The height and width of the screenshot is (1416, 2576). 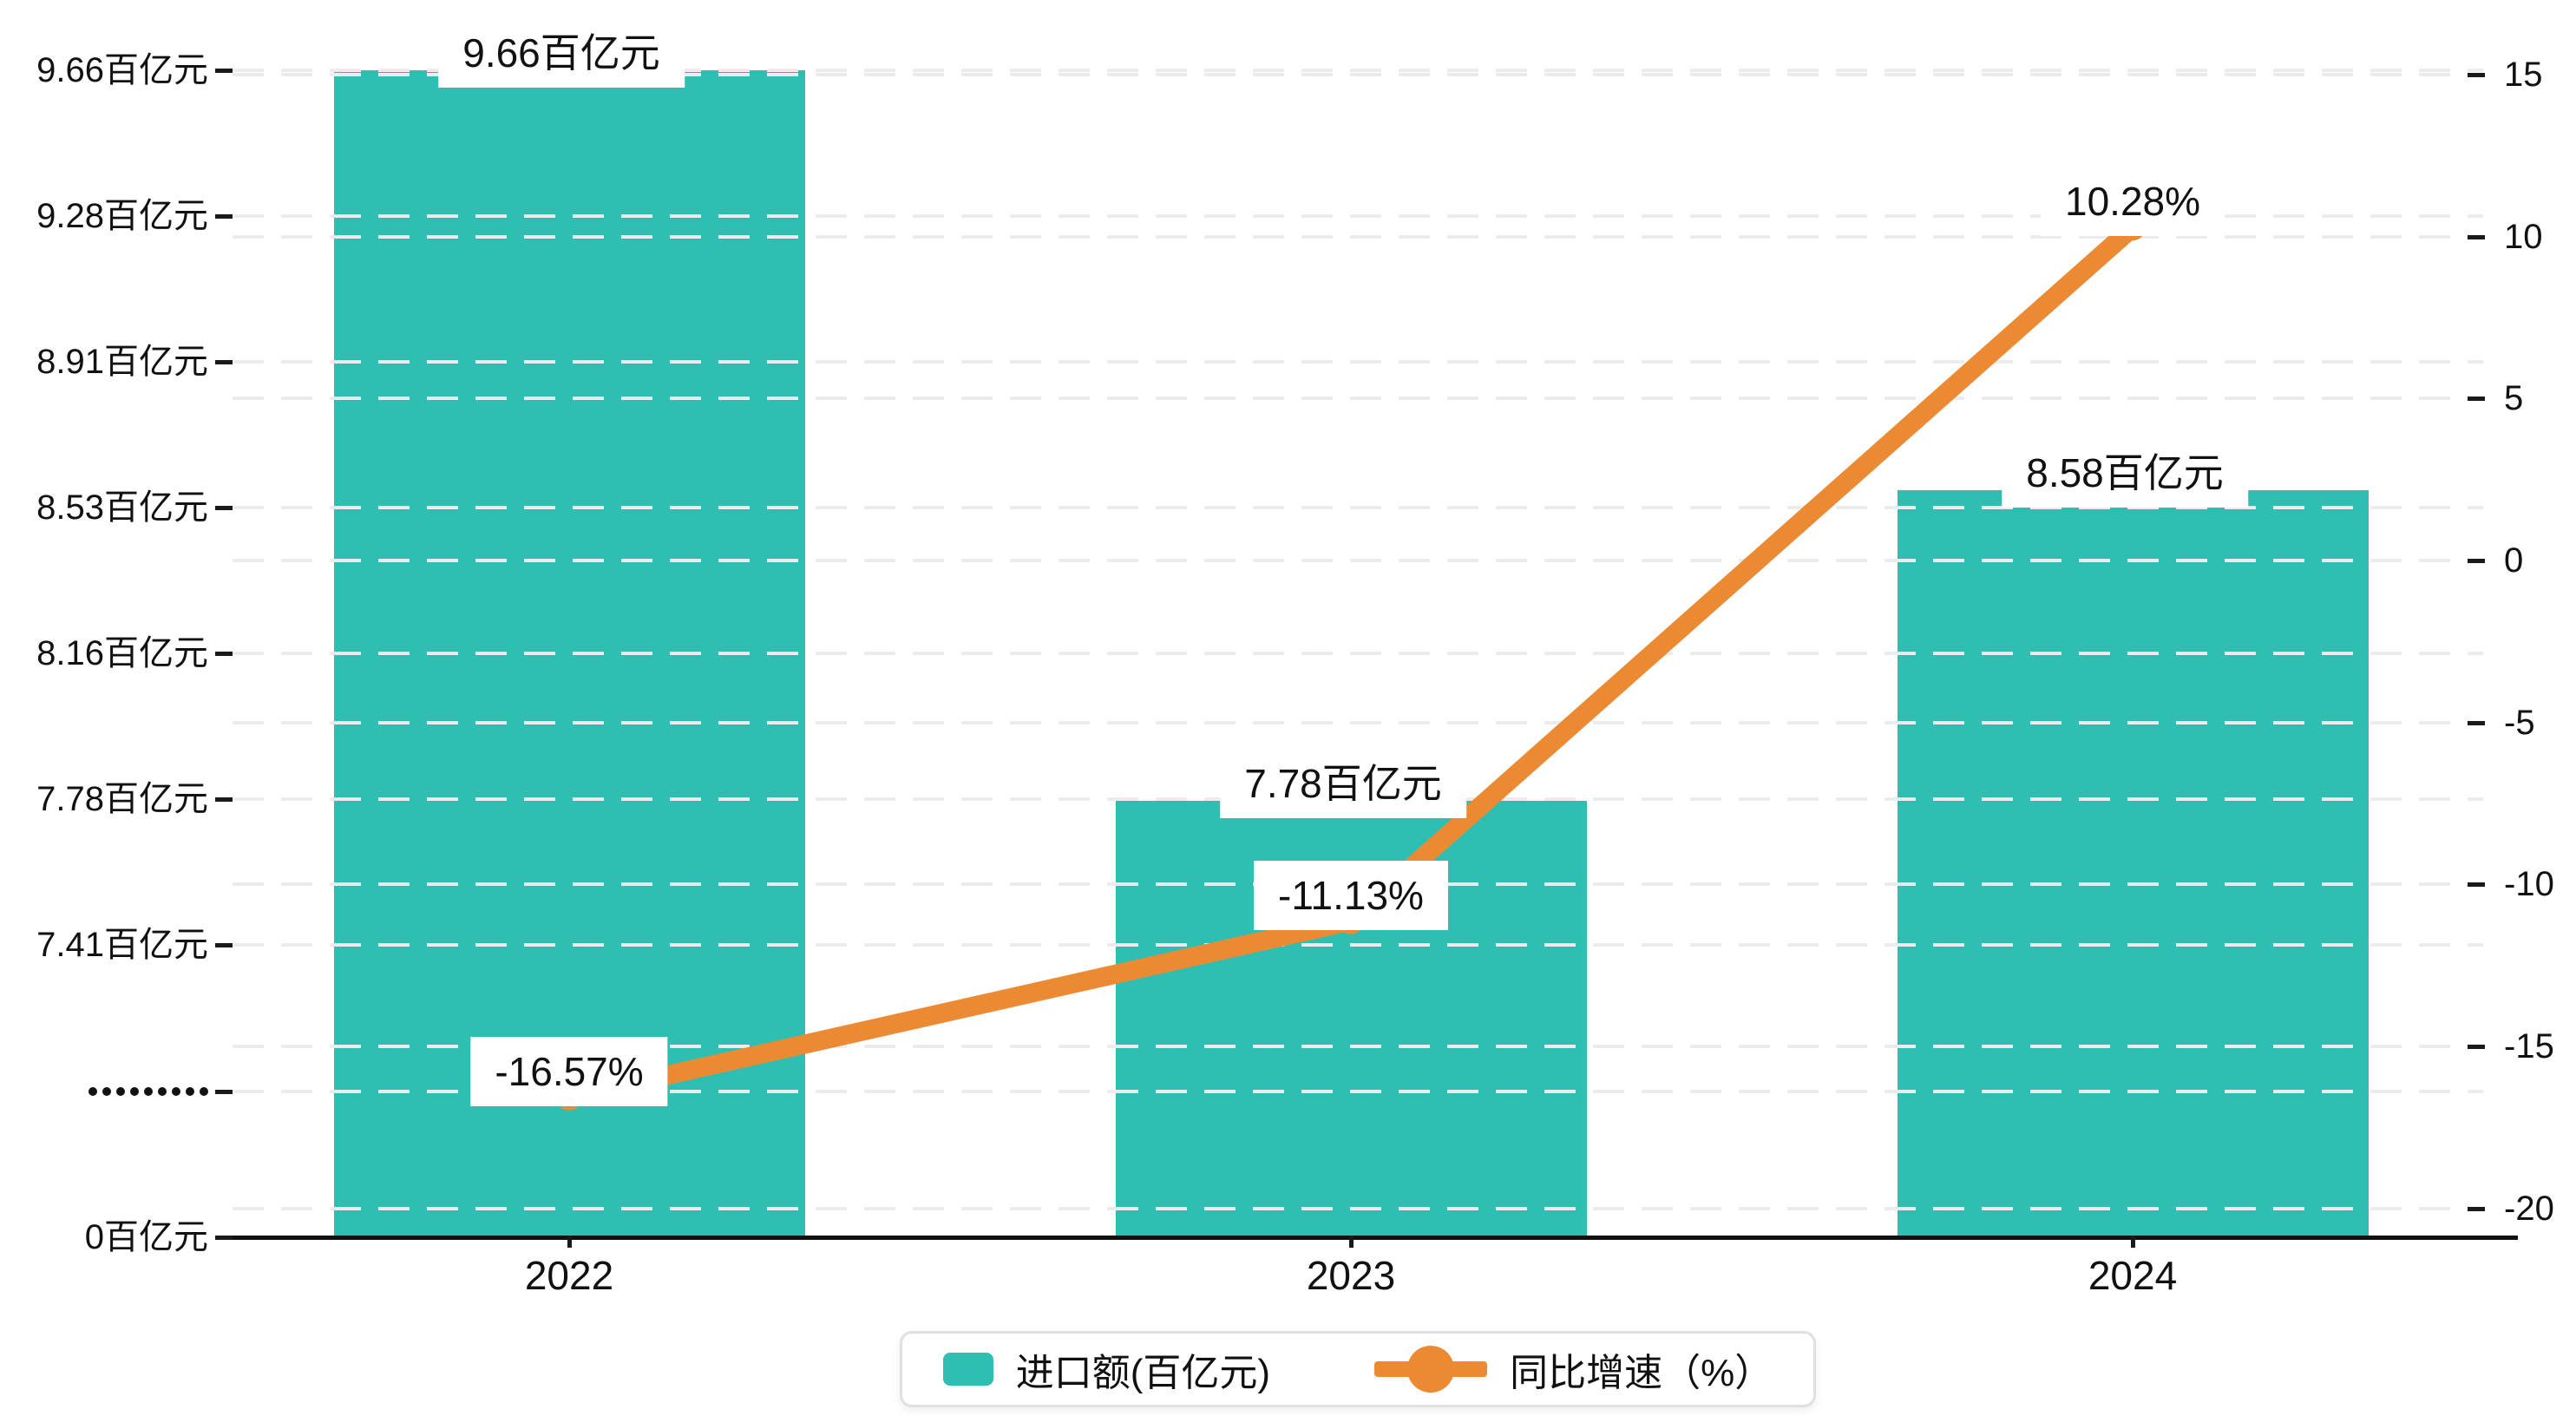 I want to click on line-value-label-2024: 10.28%, so click(x=2132, y=202).